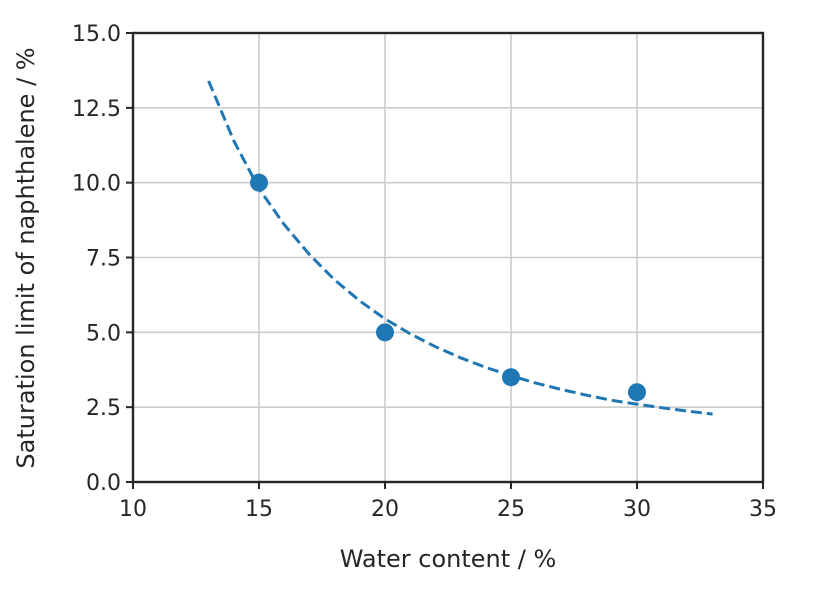 Image resolution: width=813 pixels, height=610 pixels. What do you see at coordinates (763, 509) in the screenshot?
I see `x-tick-label: 35` at bounding box center [763, 509].